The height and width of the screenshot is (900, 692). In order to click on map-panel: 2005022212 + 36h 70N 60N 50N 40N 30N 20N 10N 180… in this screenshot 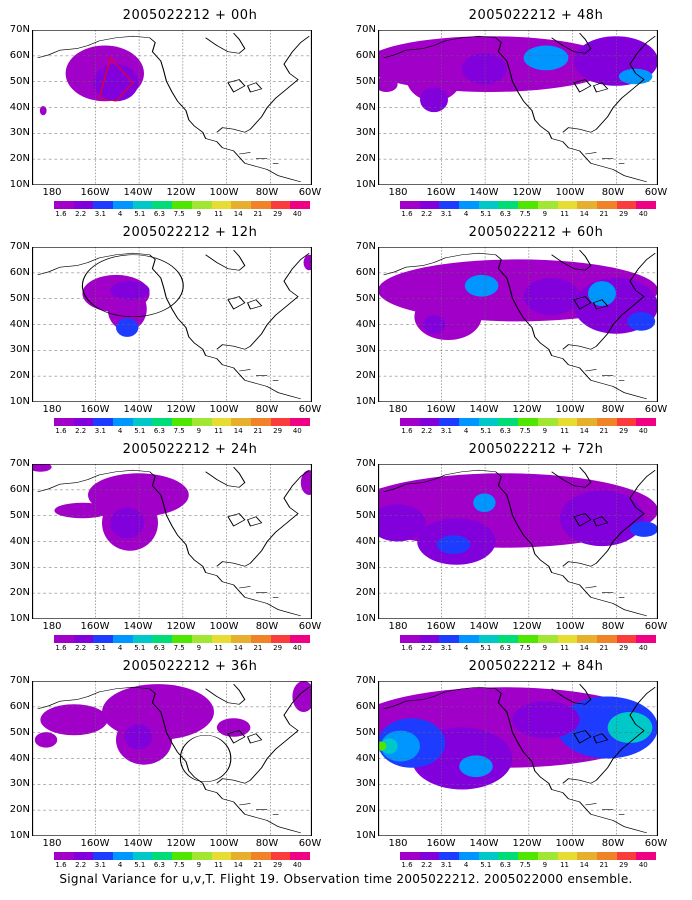, I will do `click(185, 764)`.